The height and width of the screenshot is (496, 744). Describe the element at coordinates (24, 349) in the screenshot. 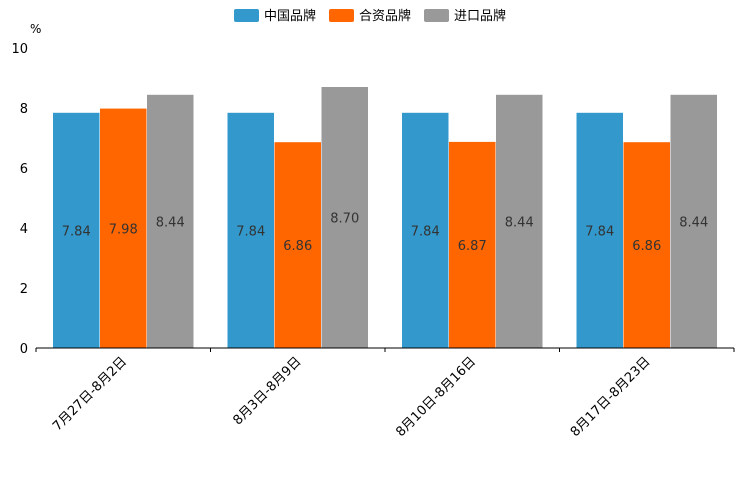

I see `y-tick-label: 0` at that location.